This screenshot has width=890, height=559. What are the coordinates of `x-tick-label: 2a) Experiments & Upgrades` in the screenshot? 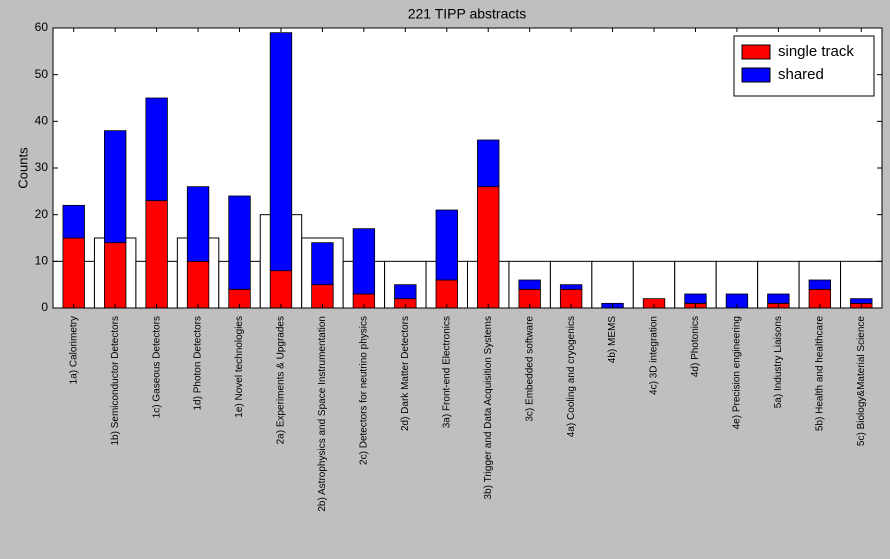 It's located at (281, 380).